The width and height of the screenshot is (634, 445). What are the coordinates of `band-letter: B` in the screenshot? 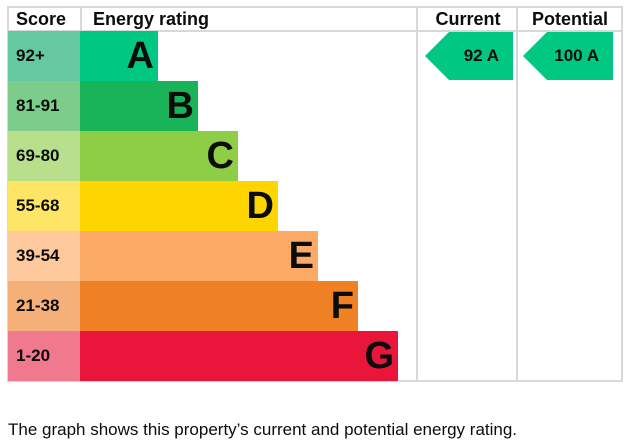 It's located at (180, 106).